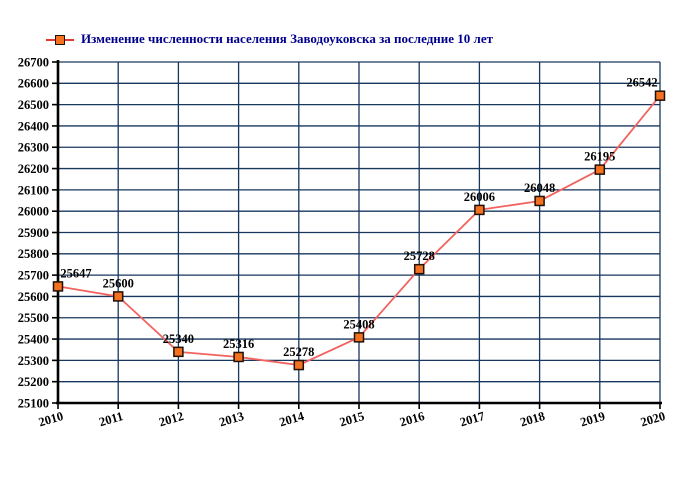 Image resolution: width=680 pixels, height=500 pixels. Describe the element at coordinates (238, 344) in the screenshot. I see `data-point-value-label: 25316` at that location.